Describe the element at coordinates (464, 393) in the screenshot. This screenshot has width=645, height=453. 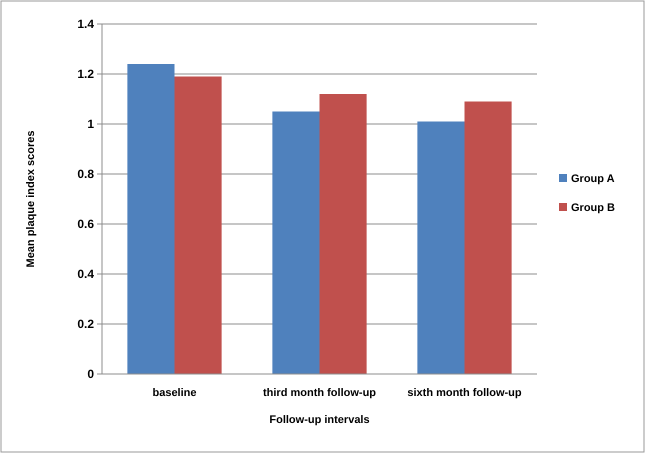
I see `x-tick-label: sixth month follow-up` at that location.